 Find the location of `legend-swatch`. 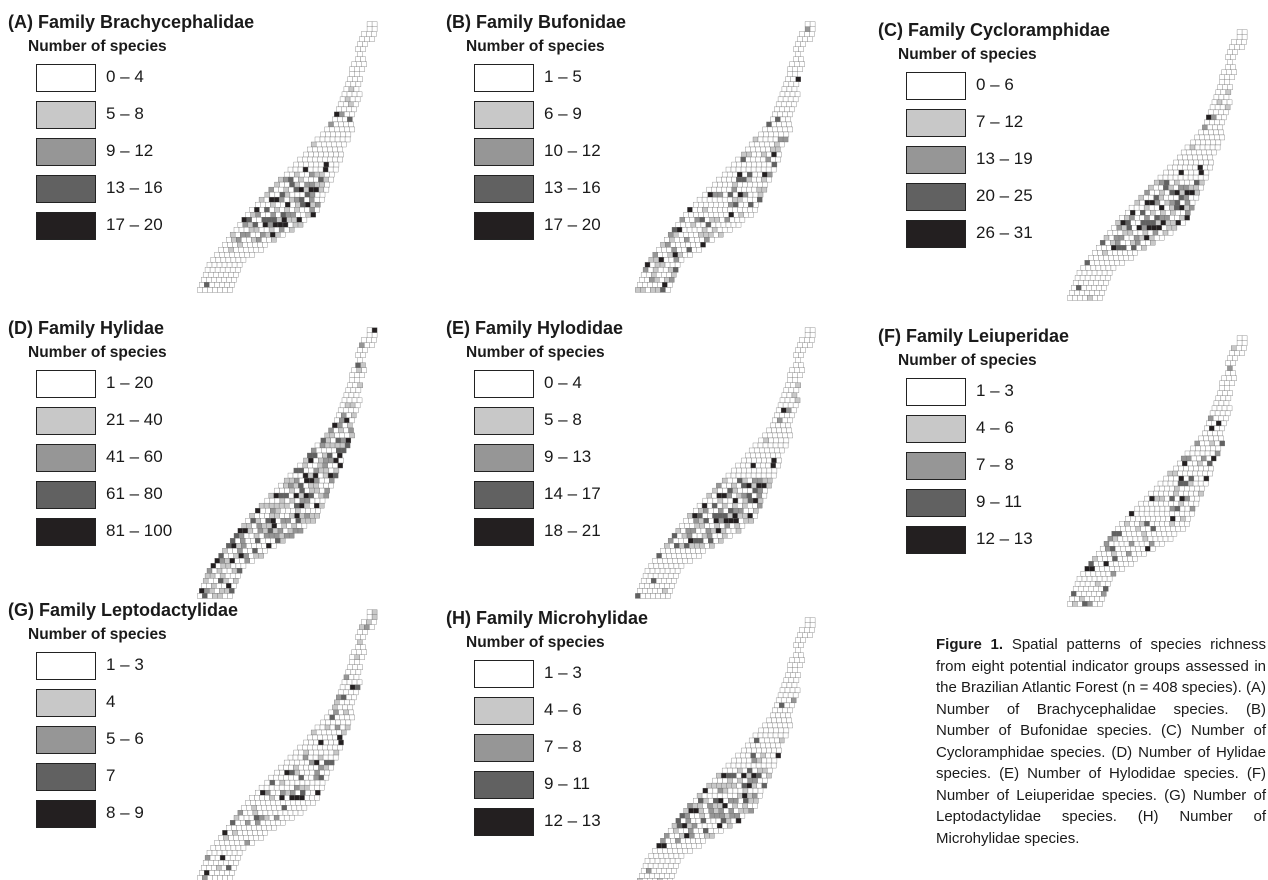

legend-swatch is located at coordinates (936, 503).